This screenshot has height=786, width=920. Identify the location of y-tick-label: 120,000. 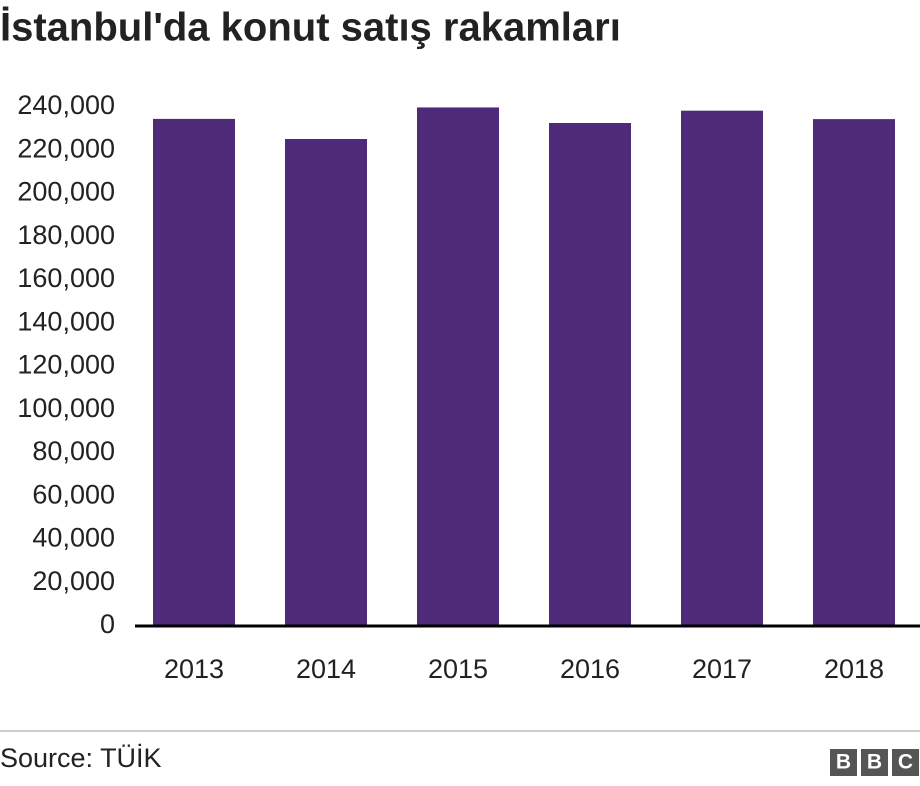
(66, 365).